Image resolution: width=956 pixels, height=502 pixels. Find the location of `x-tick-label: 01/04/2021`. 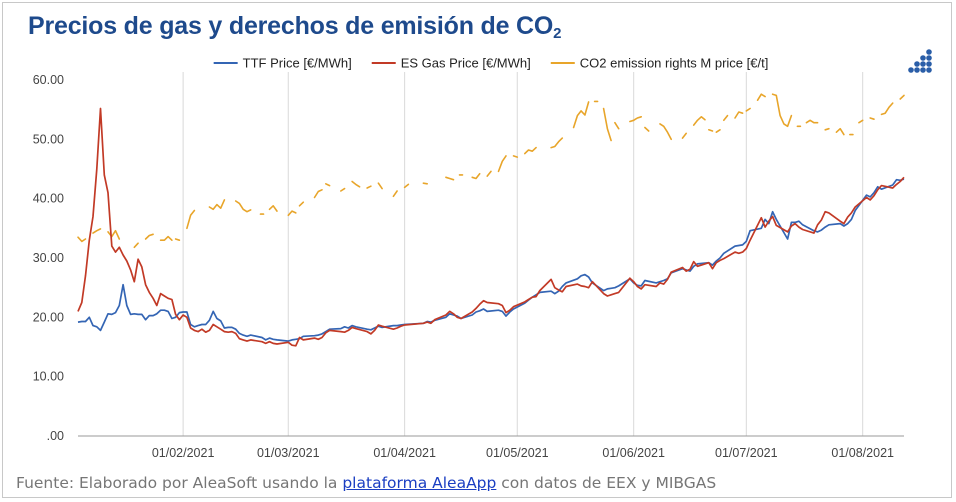

x-tick-label: 01/04/2021 is located at coordinates (404, 453).